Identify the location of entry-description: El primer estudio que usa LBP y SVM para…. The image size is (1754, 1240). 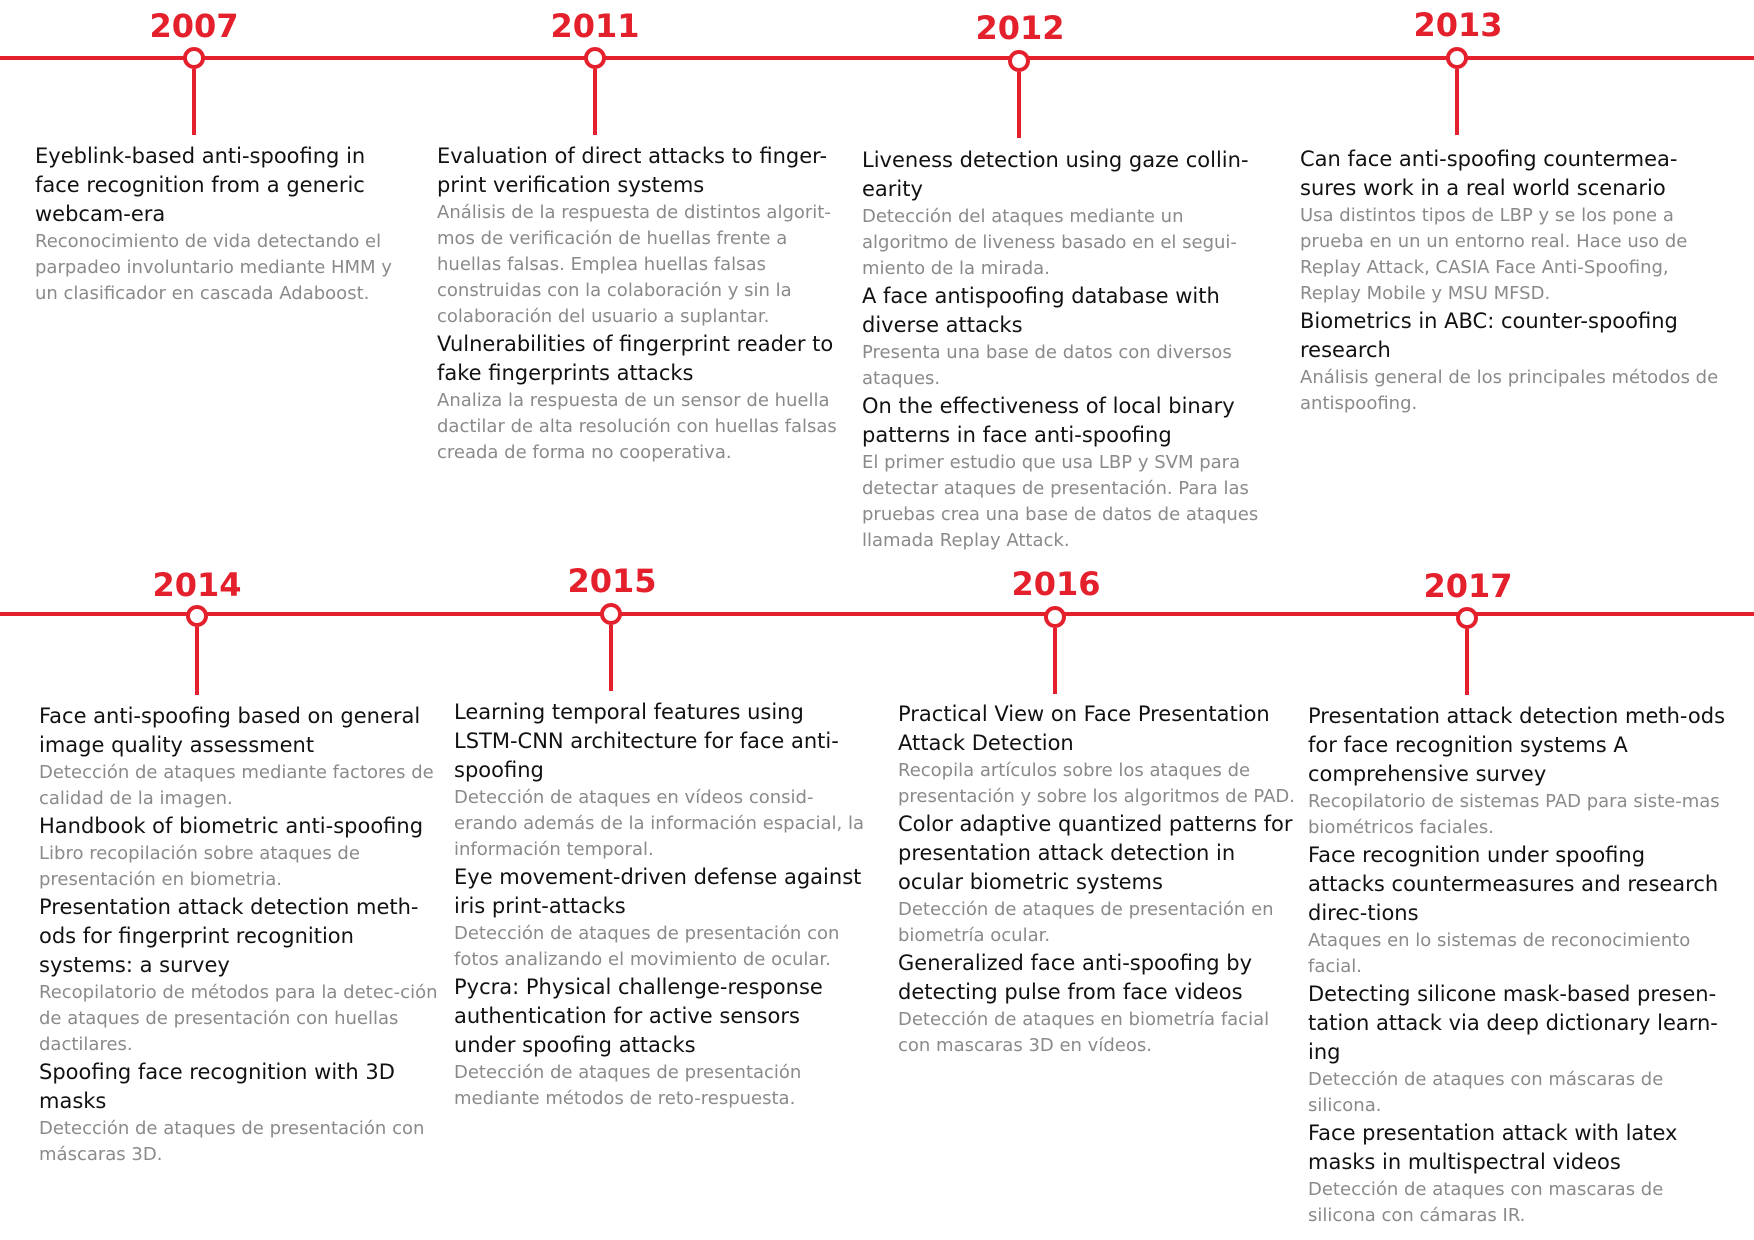
(1060, 501).